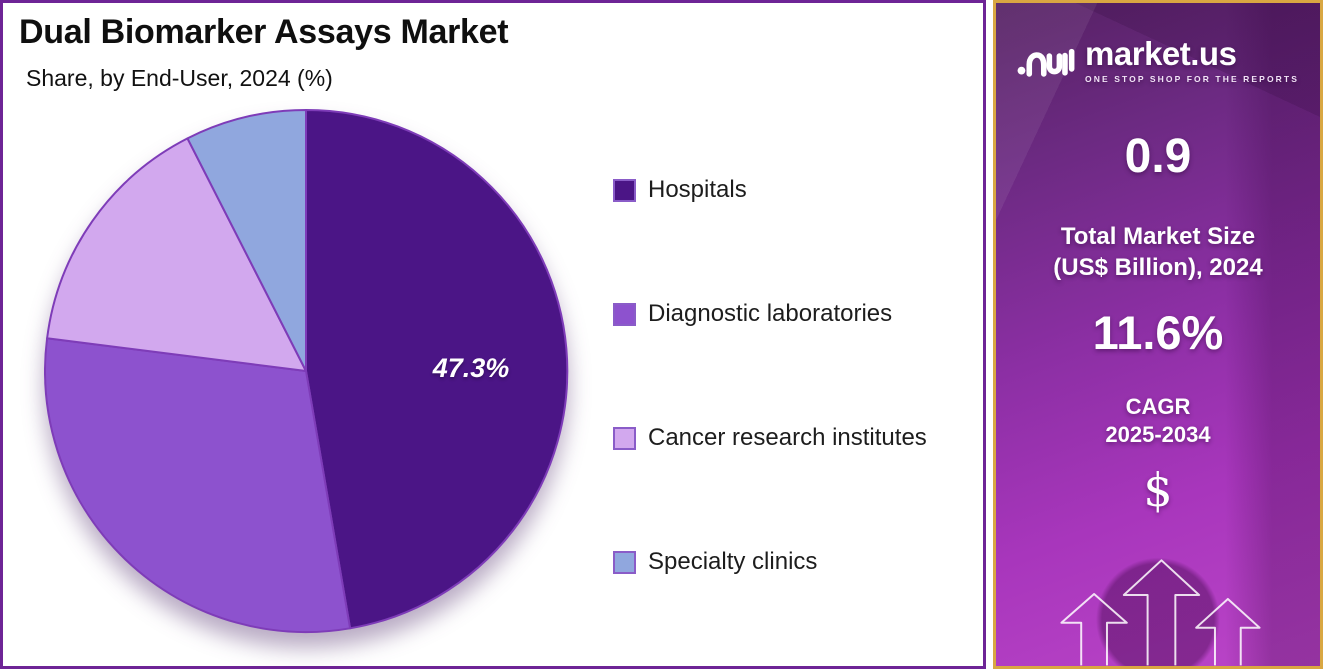 Image resolution: width=1323 pixels, height=669 pixels. I want to click on cagr-label-line1: CAGR, so click(1158, 406).